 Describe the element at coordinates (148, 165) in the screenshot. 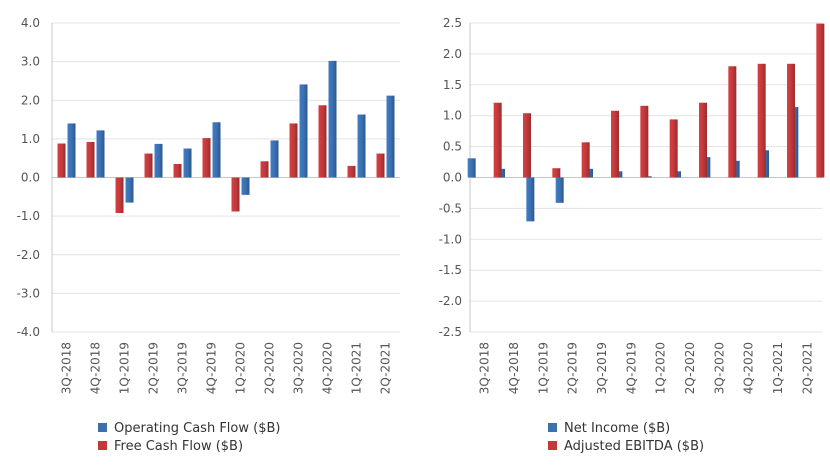

I see `bar-cashflow-s0-2Q-2019` at that location.